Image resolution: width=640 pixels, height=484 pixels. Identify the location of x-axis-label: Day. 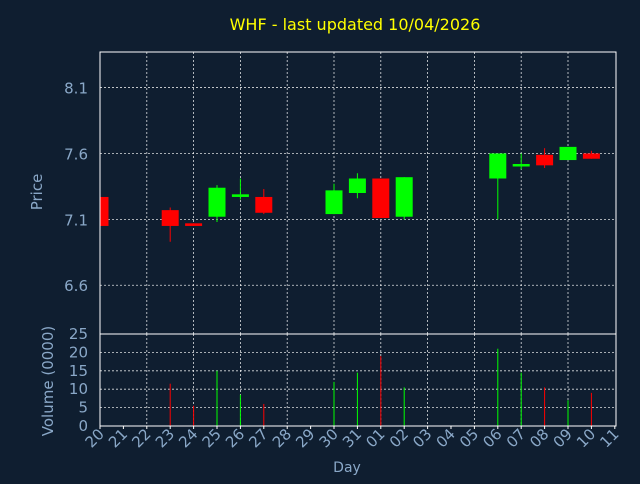
(347, 468).